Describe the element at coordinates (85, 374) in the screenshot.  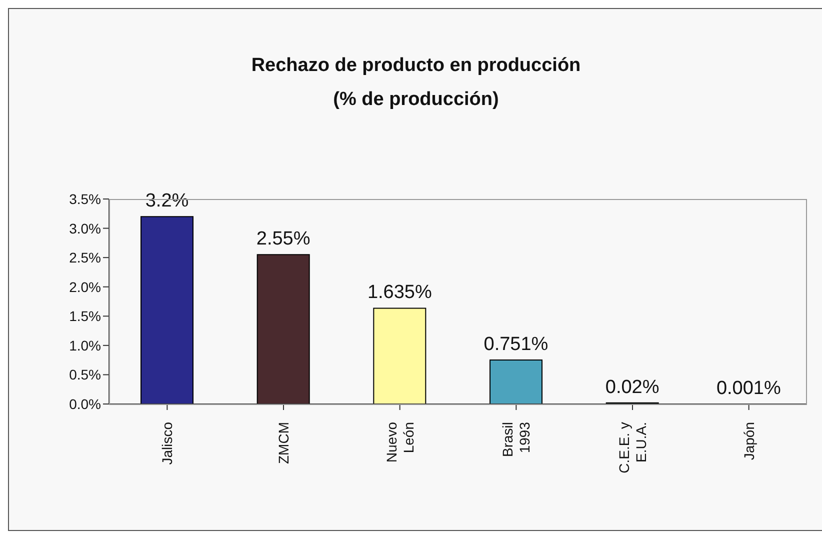
I see `y-tick-label: 0.5%` at that location.